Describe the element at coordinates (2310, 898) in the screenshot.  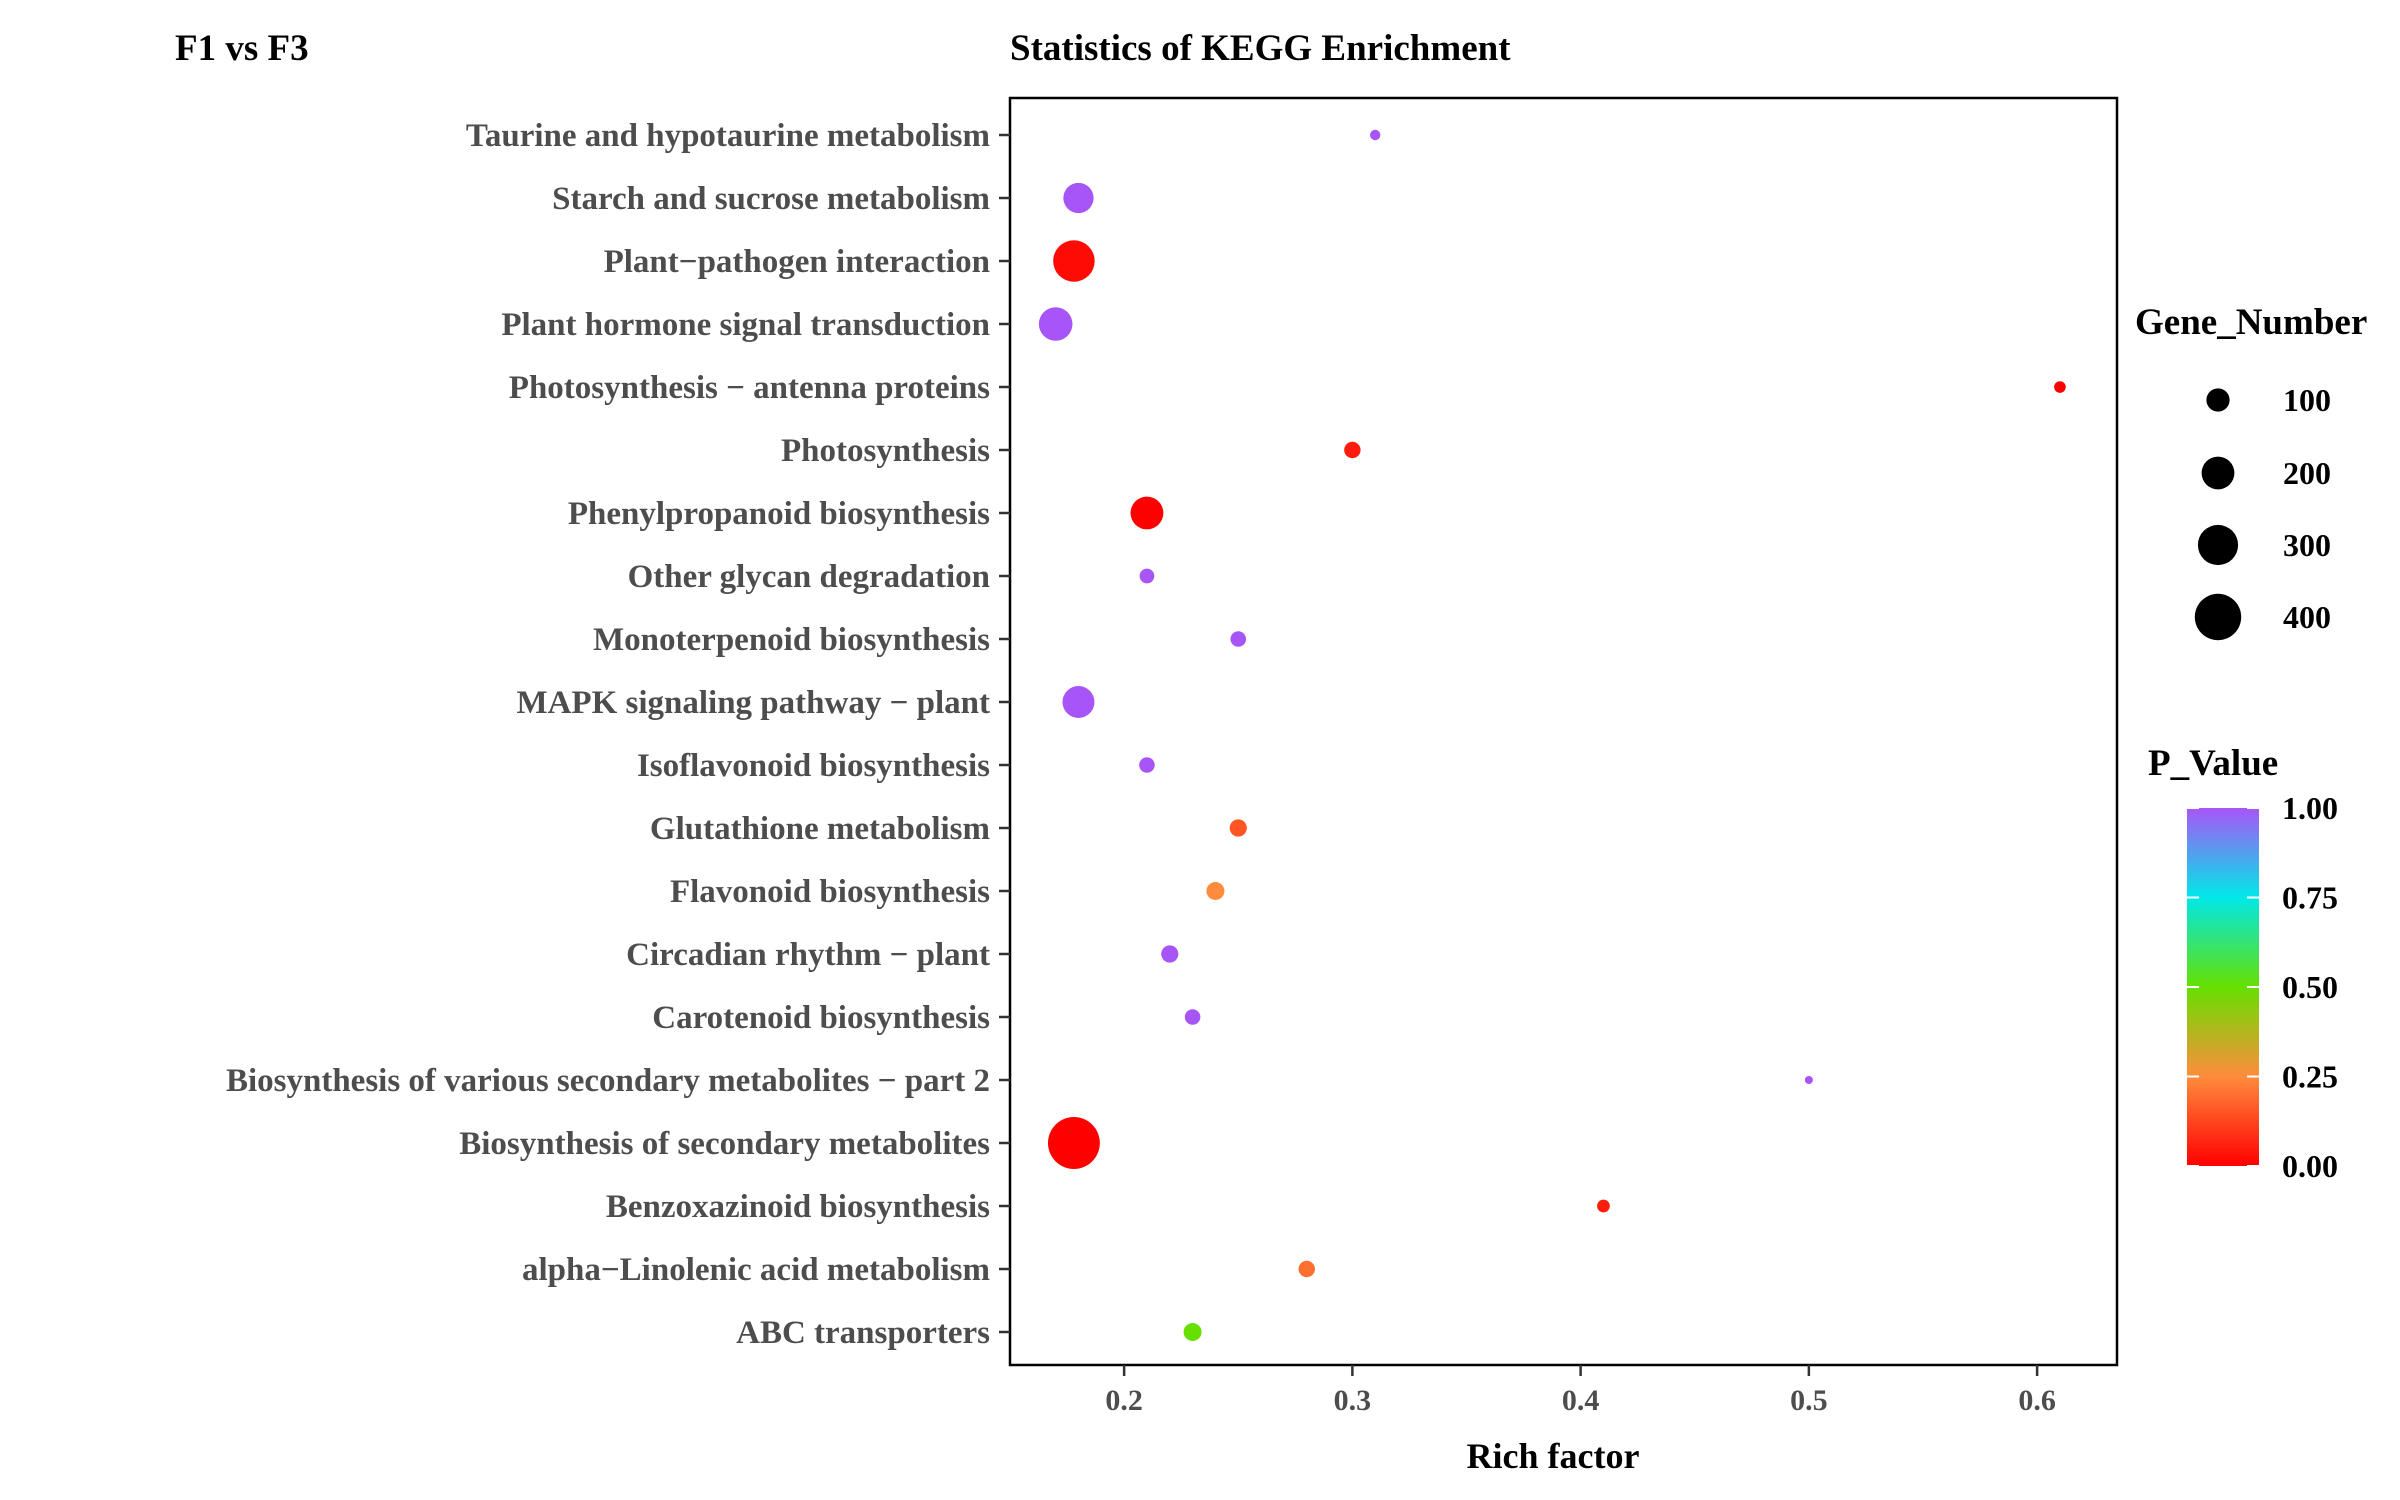
I see `colorbar-tick-label: 0.75` at that location.